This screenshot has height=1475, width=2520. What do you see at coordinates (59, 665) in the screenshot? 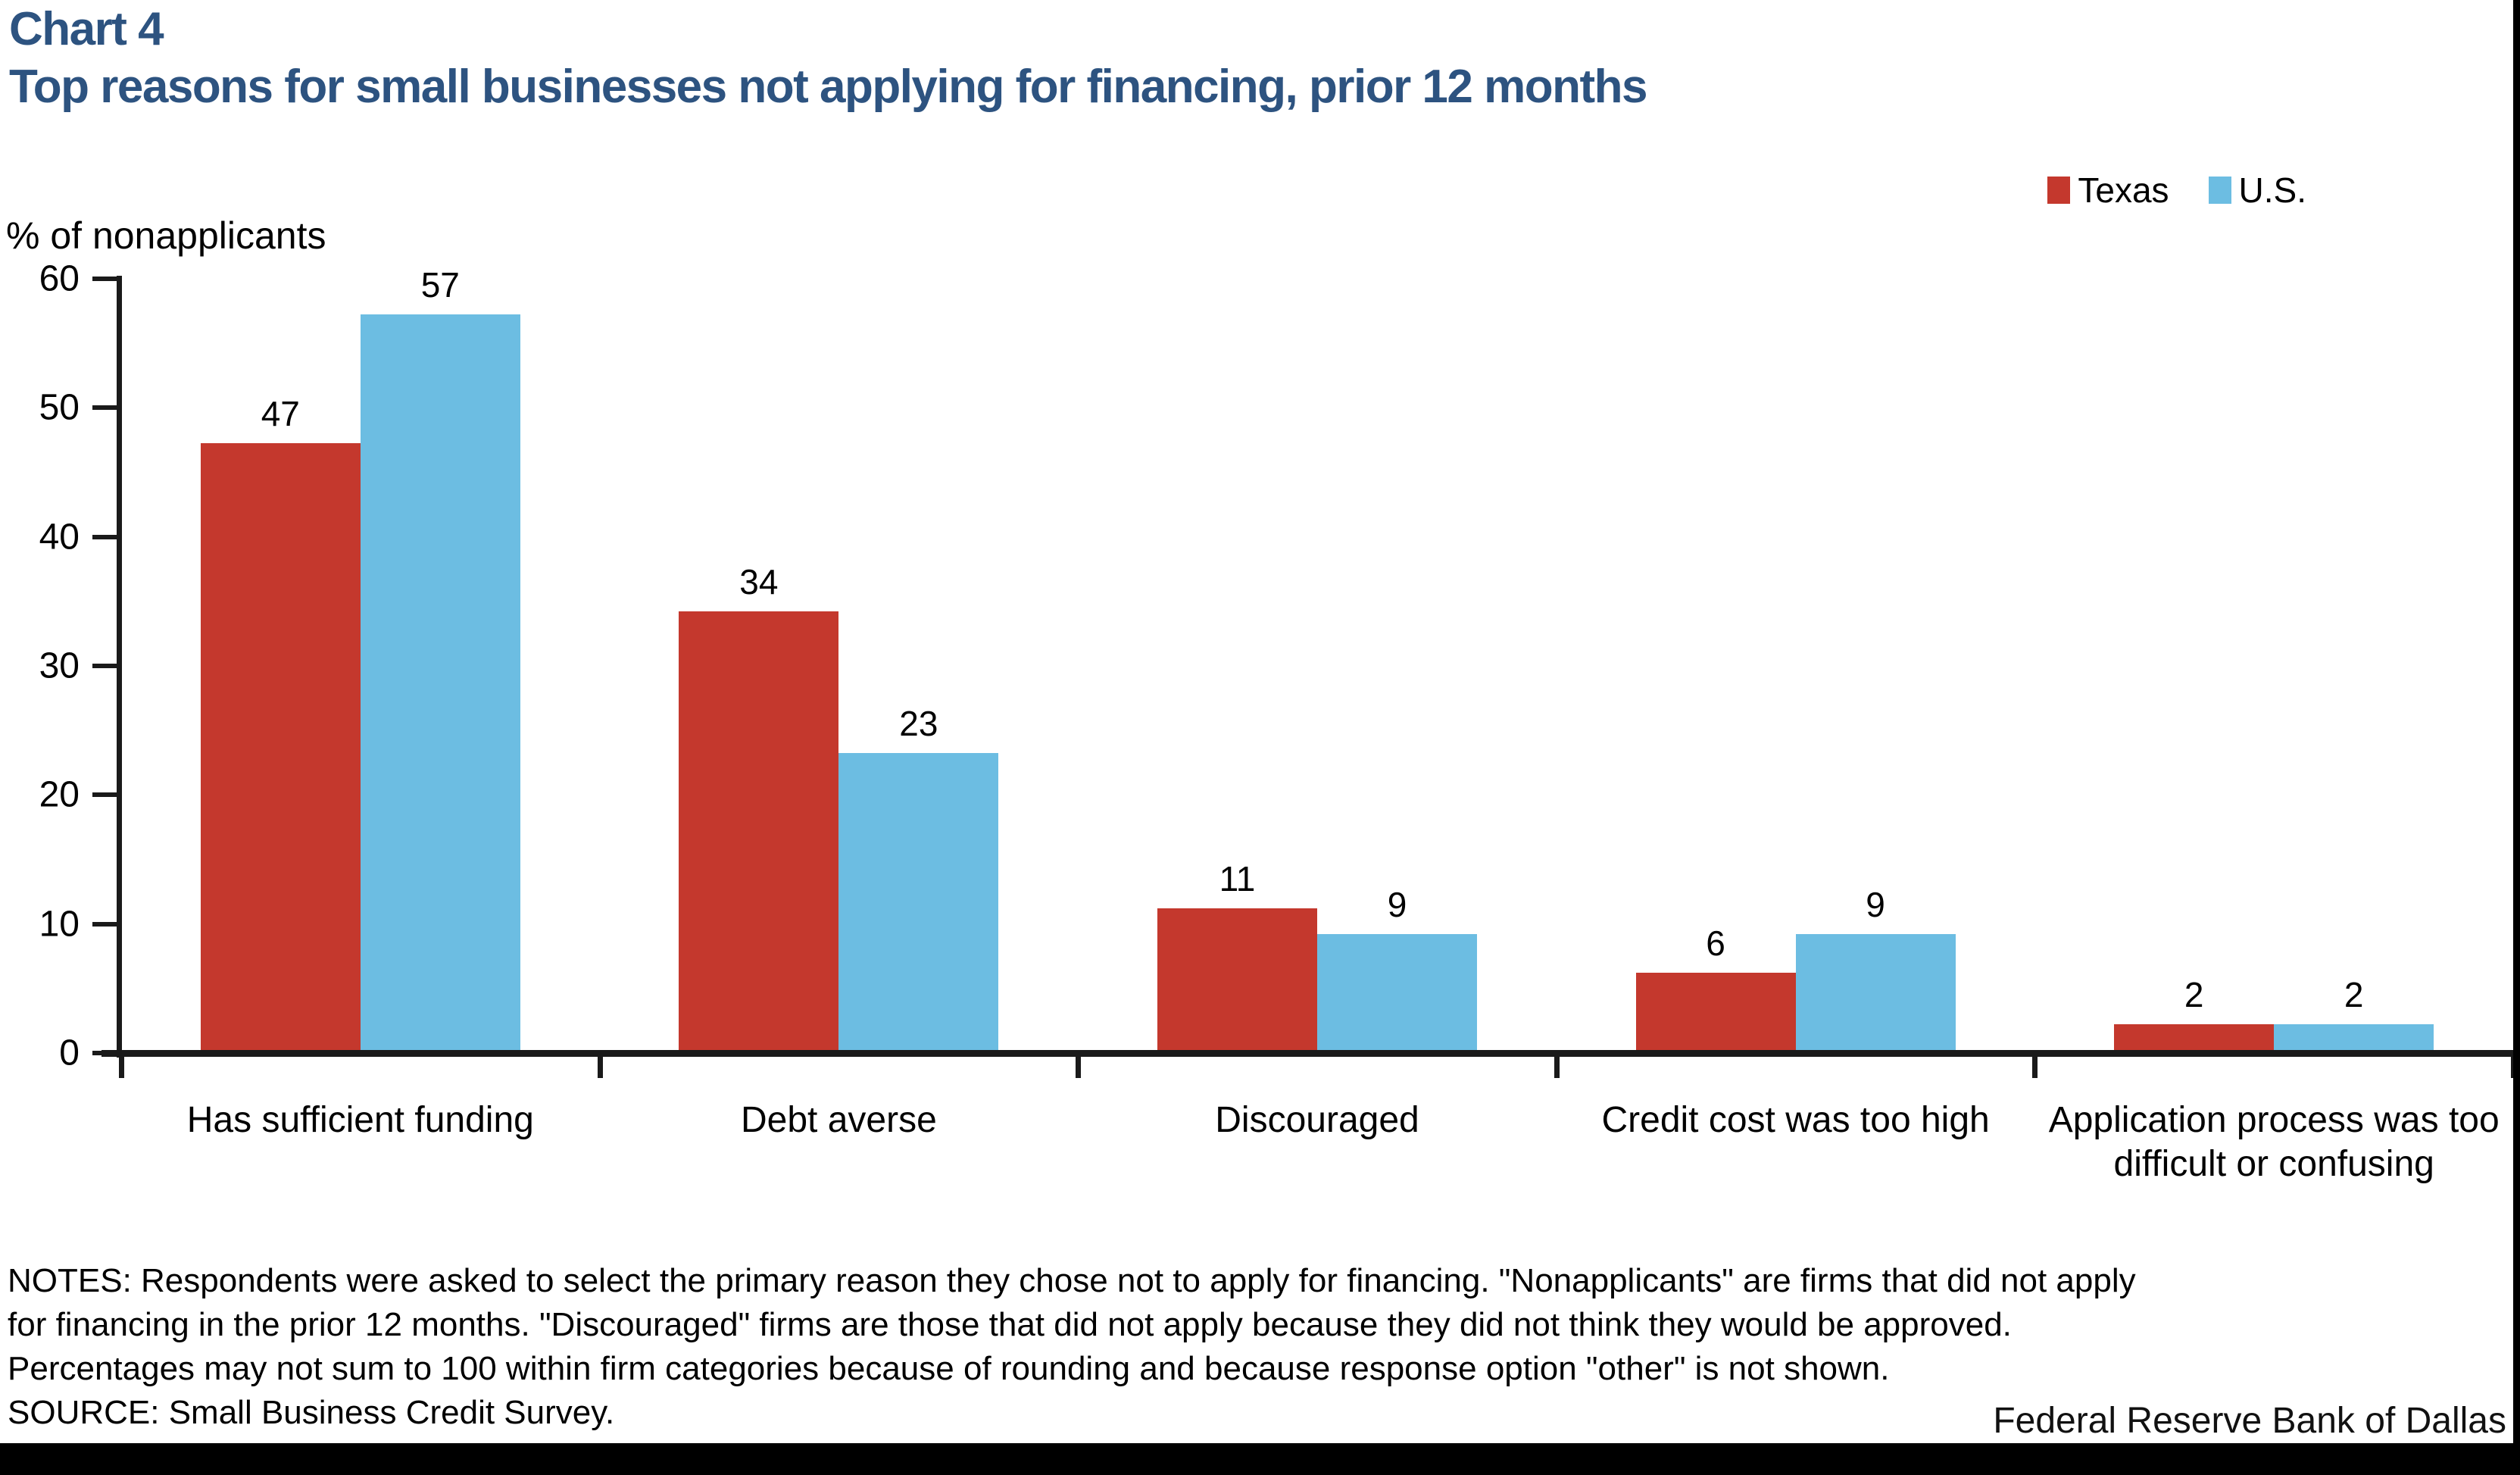
I see `y-tick-label: 30` at bounding box center [59, 665].